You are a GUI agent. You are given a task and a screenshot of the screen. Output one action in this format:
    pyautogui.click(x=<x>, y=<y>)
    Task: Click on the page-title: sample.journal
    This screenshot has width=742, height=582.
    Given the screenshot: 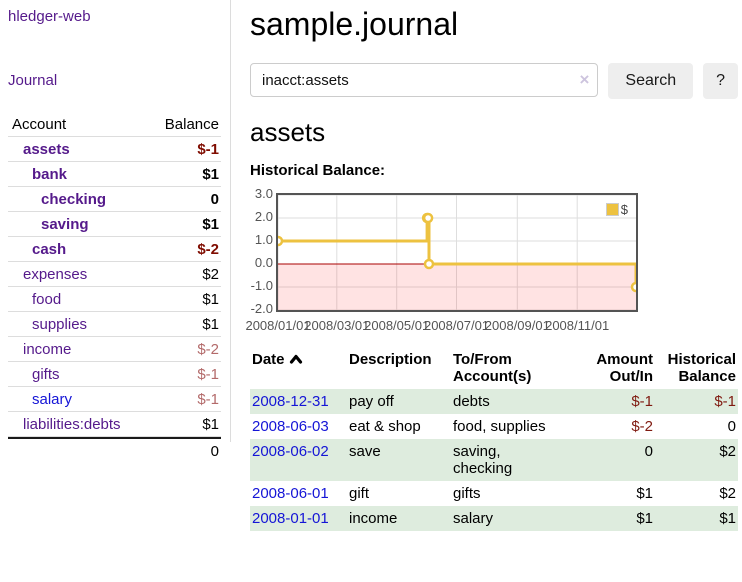 What is the action you would take?
    pyautogui.click(x=354, y=24)
    